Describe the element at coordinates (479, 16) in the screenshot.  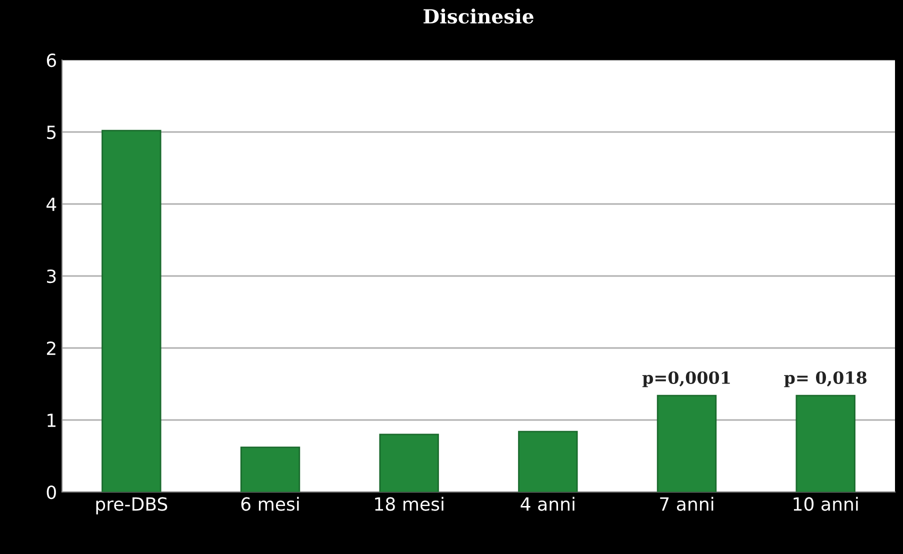
I see `chart-title: Discinesie` at that location.